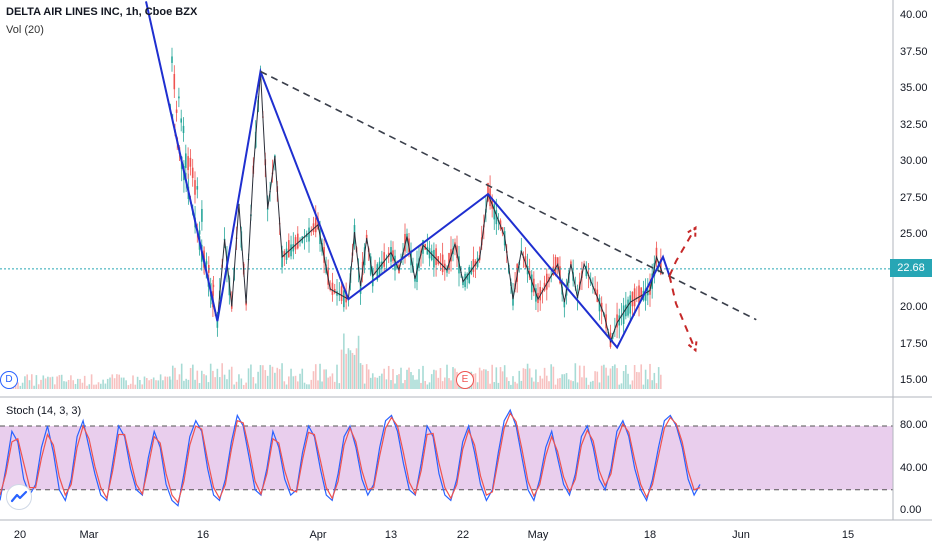 The height and width of the screenshot is (550, 932). I want to click on stoch-tick-label: 40.00, so click(914, 467).